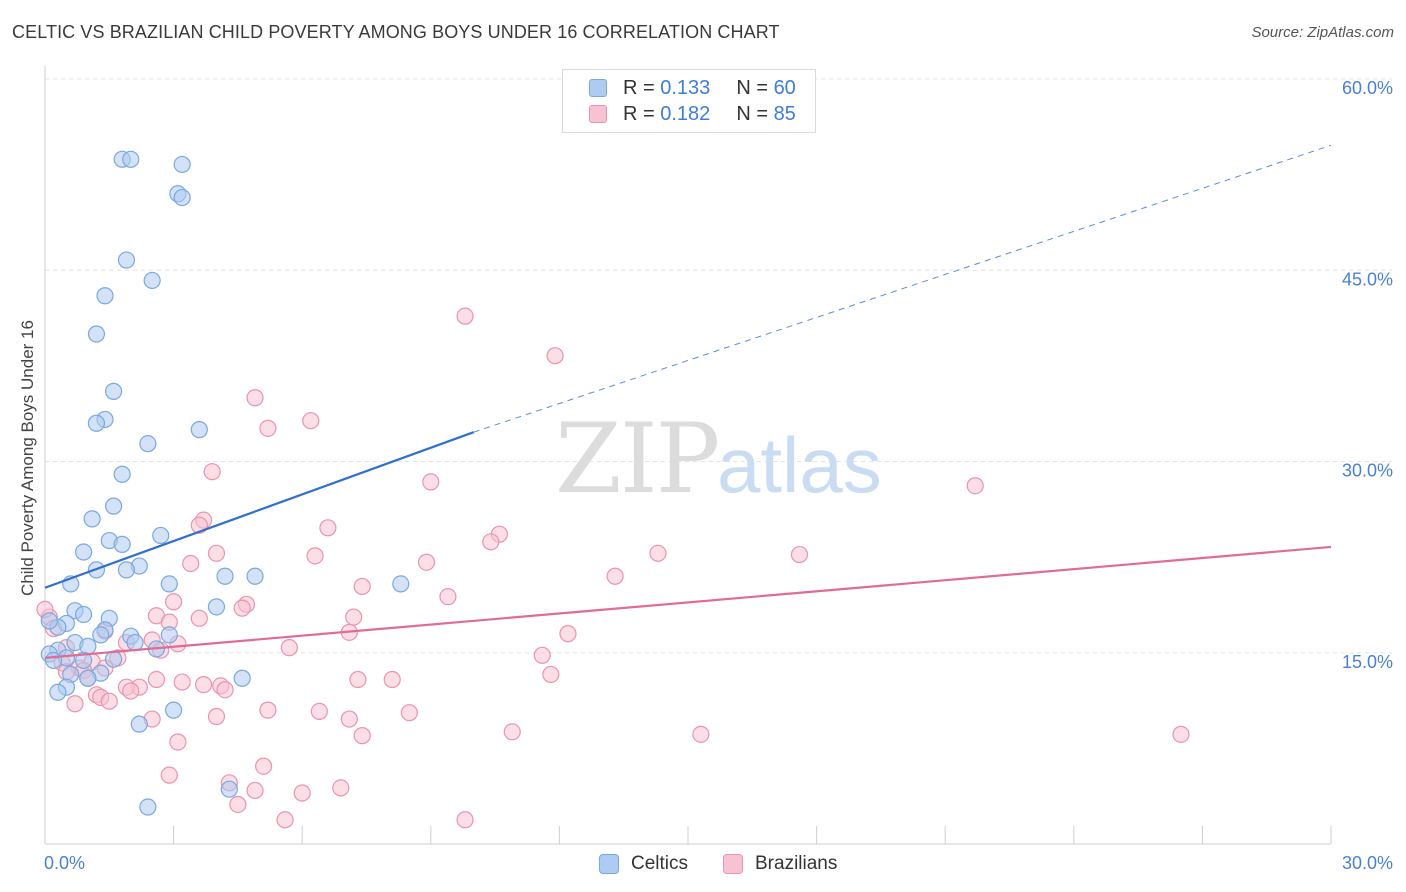 This screenshot has width=1406, height=892. What do you see at coordinates (733, 864) in the screenshot?
I see `brazilians-legend-swatch` at bounding box center [733, 864].